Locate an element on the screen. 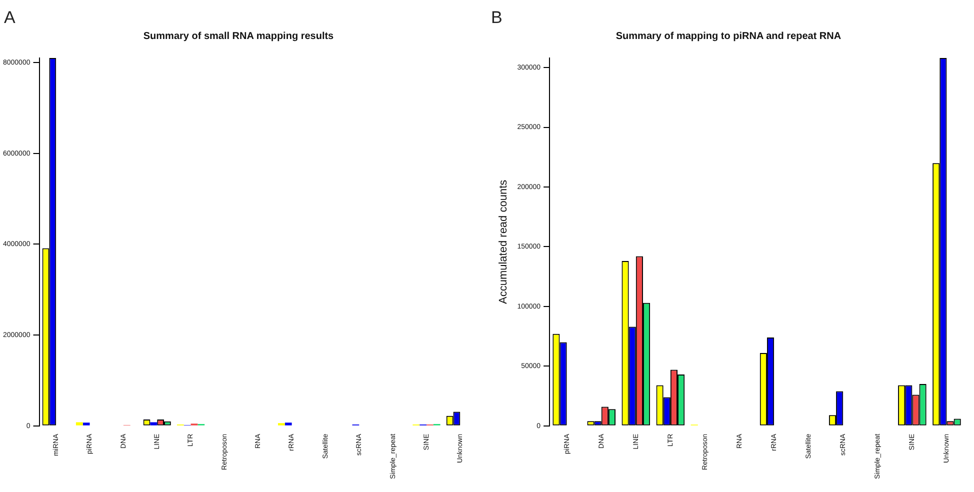  y-axis-title: Accumulated read counts is located at coordinates (504, 241).